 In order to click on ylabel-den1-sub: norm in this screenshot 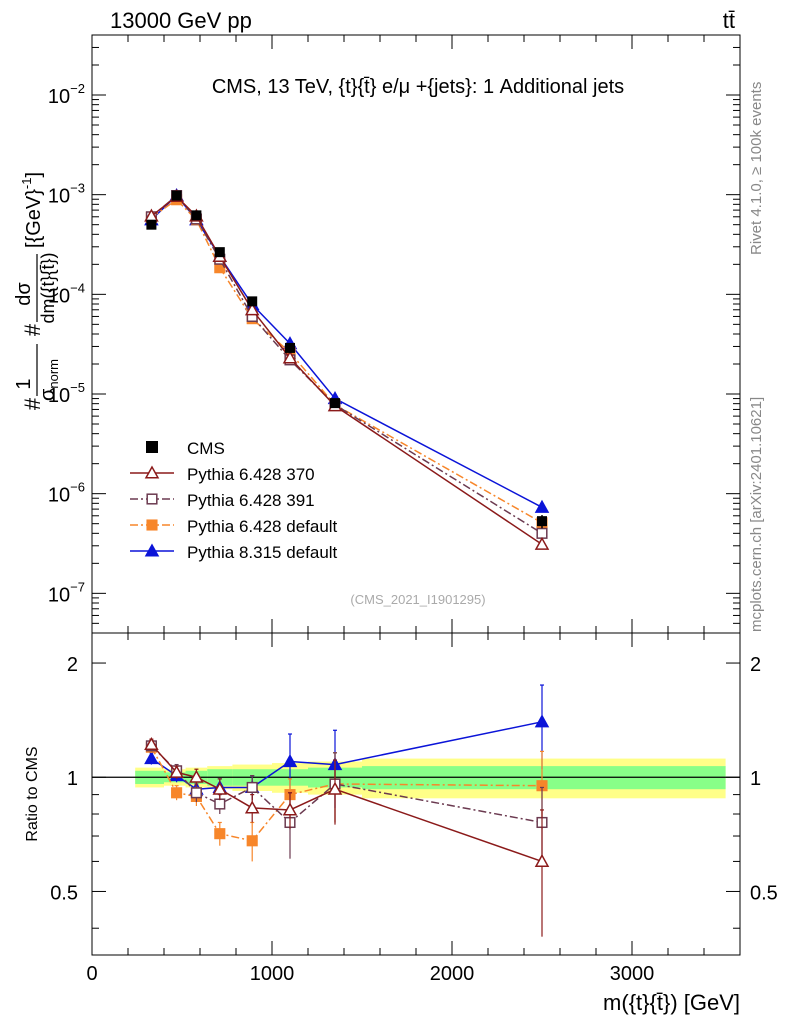, I will do `click(53, 374)`.